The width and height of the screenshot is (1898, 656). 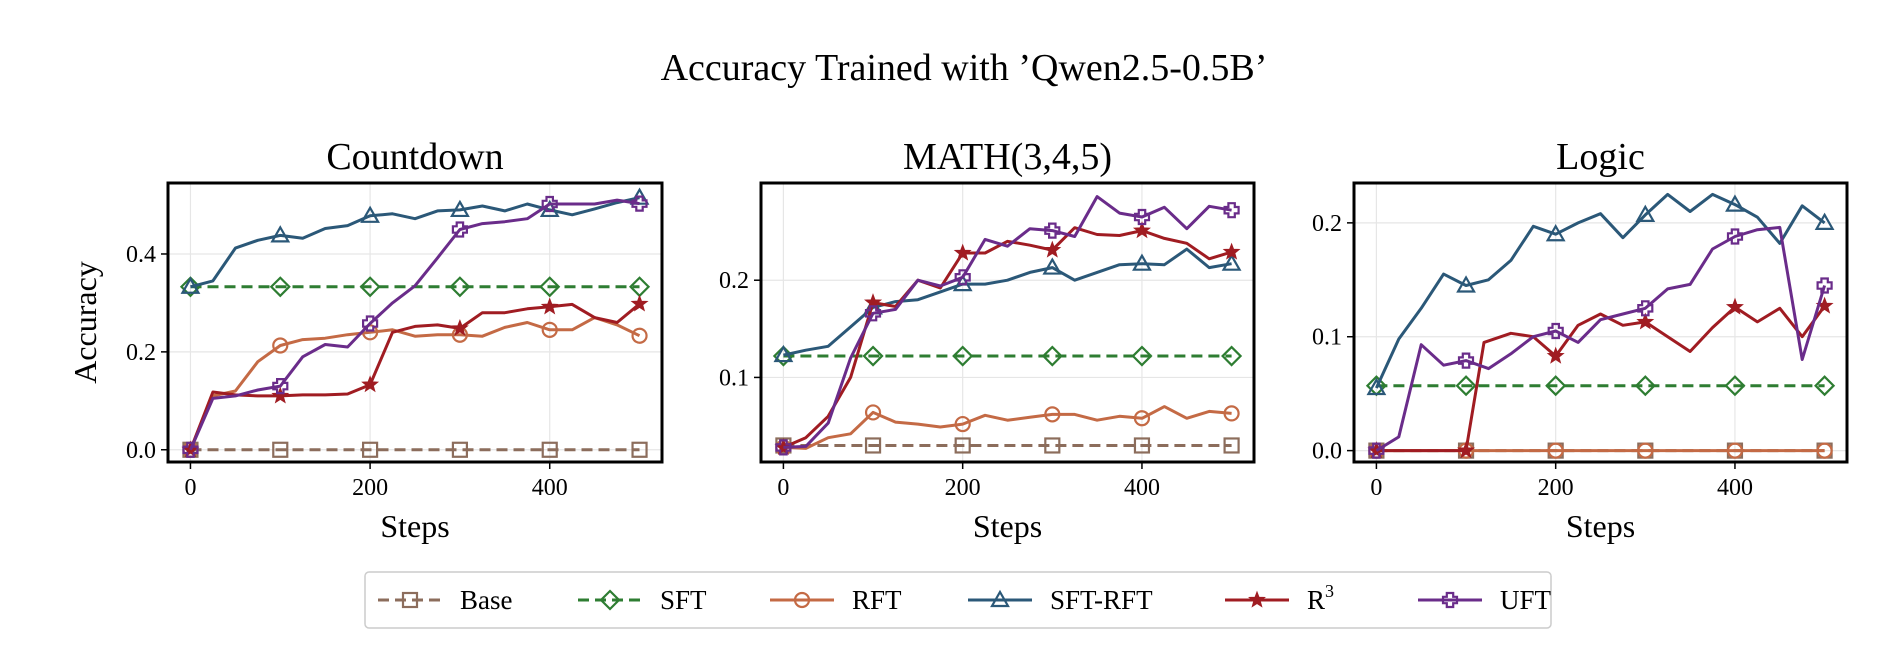 What do you see at coordinates (1007, 356) in the screenshot?
I see `series-sft` at bounding box center [1007, 356].